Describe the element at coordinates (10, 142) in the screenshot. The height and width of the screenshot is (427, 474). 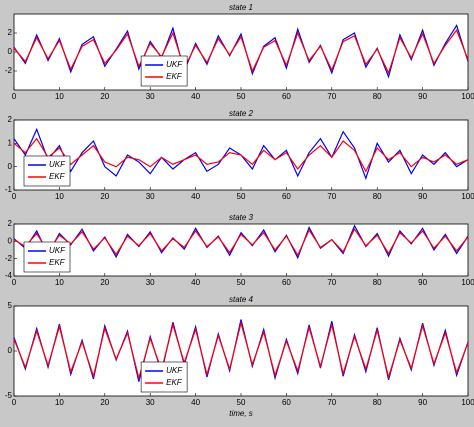
I see `y-tick-label: 1` at that location.